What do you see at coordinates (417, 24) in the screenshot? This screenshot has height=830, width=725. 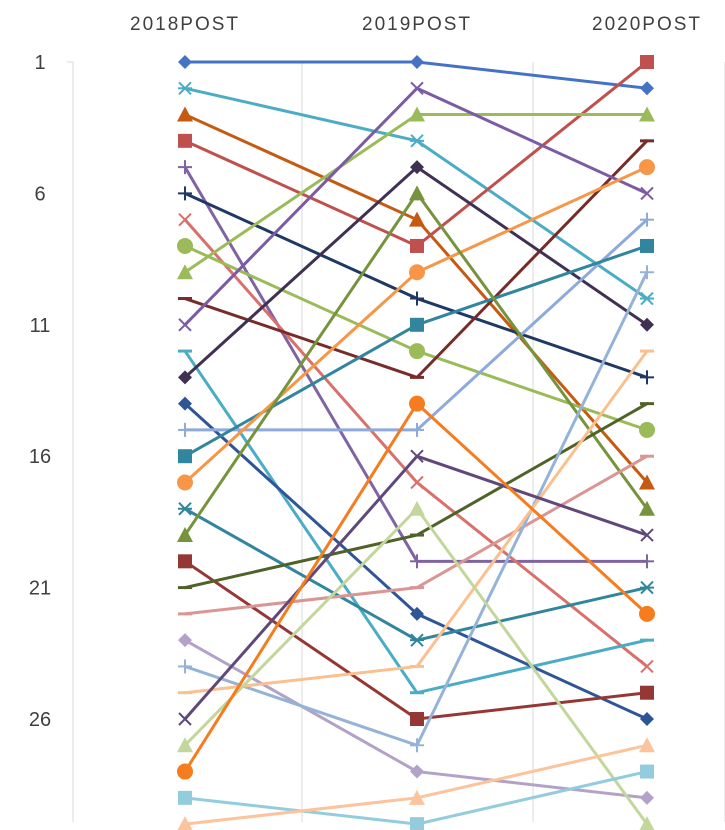 I see `x-category-label: 2019POST` at bounding box center [417, 24].